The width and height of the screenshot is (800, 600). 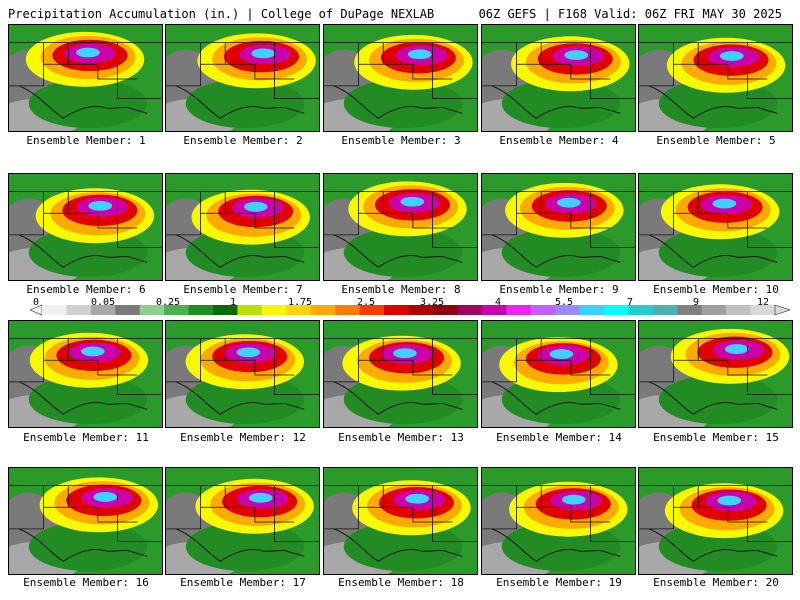 What do you see at coordinates (85, 78) in the screenshot?
I see `ensemble-member-1-map` at bounding box center [85, 78].